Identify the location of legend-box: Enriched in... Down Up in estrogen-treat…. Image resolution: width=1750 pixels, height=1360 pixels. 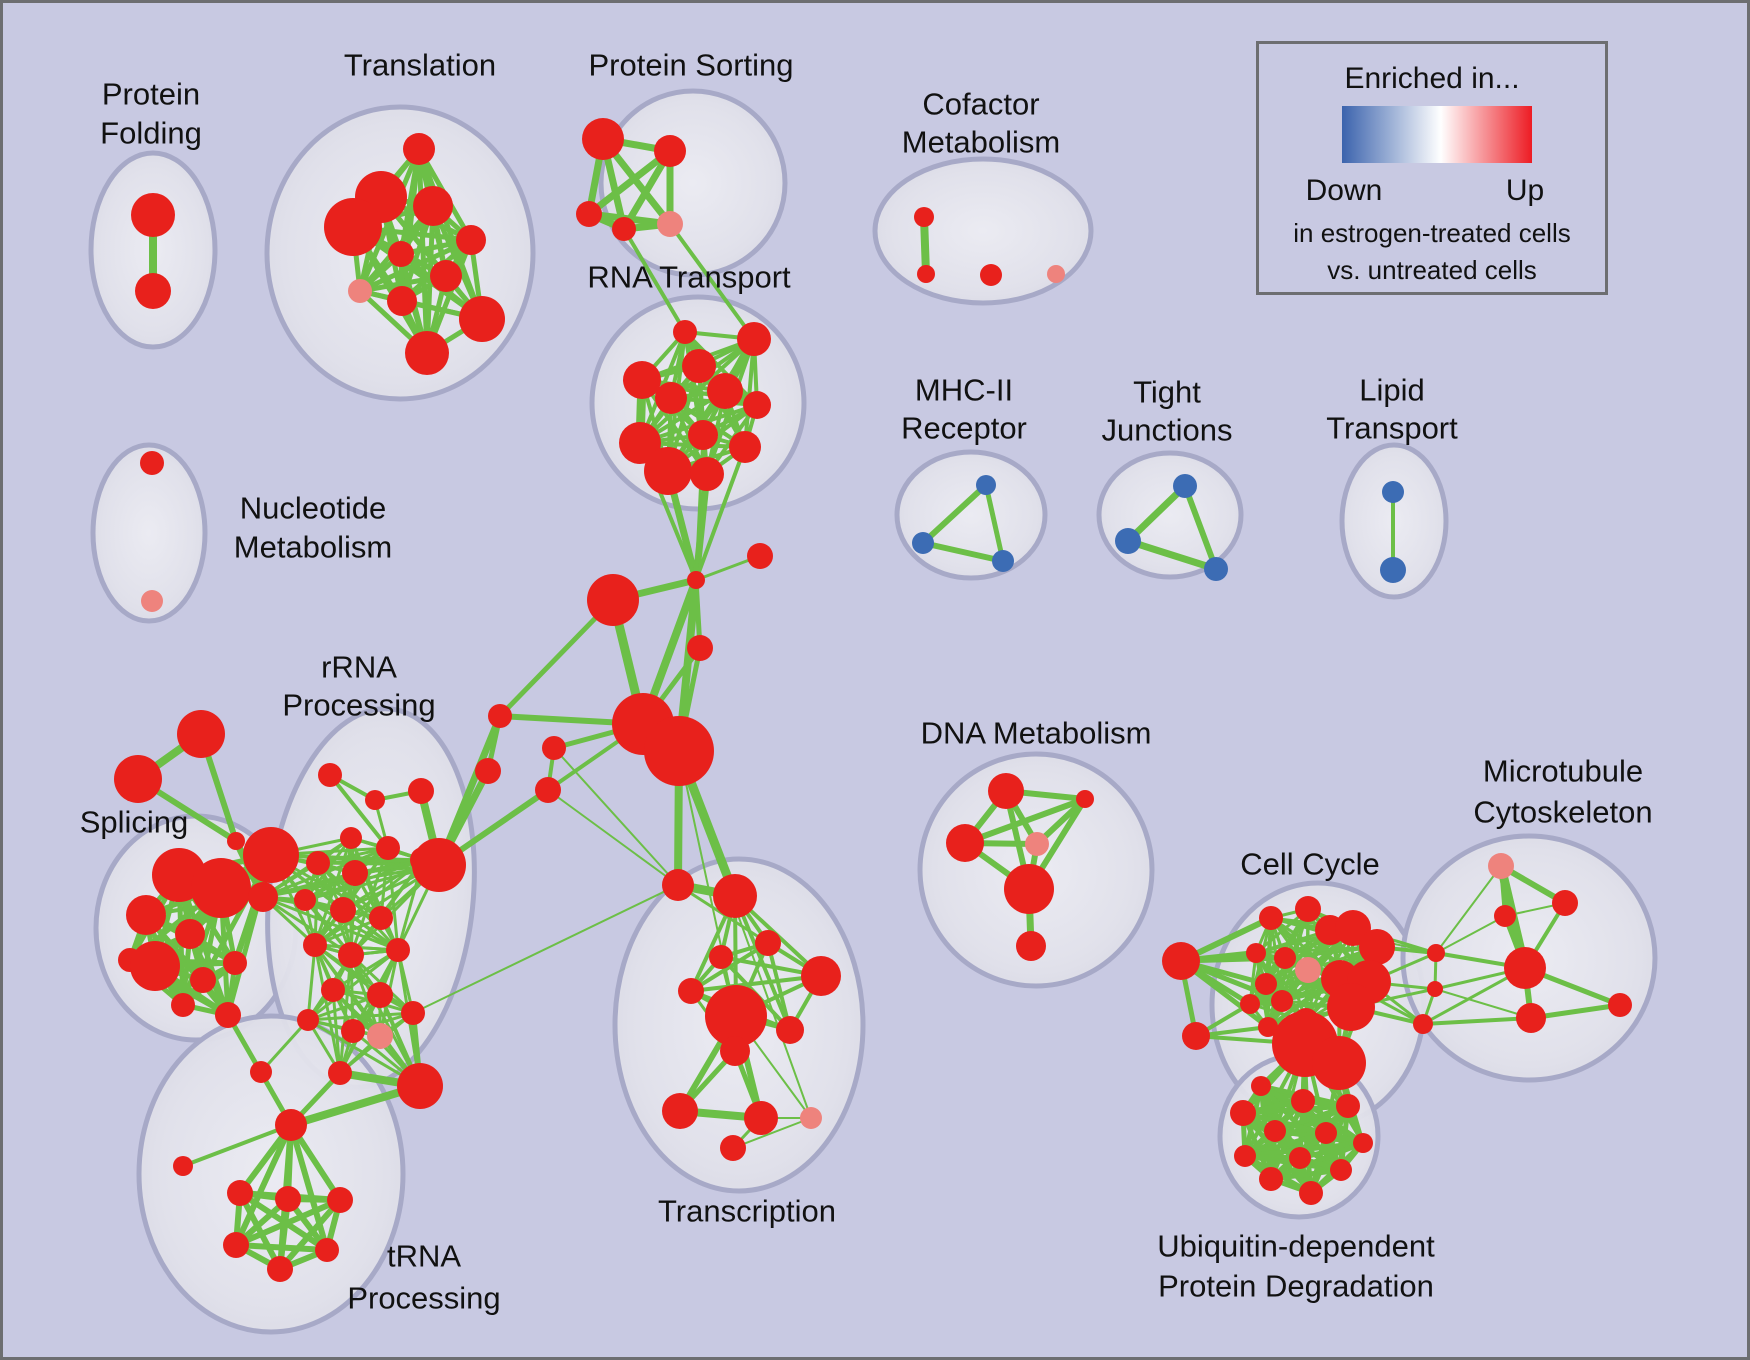
(1432, 168).